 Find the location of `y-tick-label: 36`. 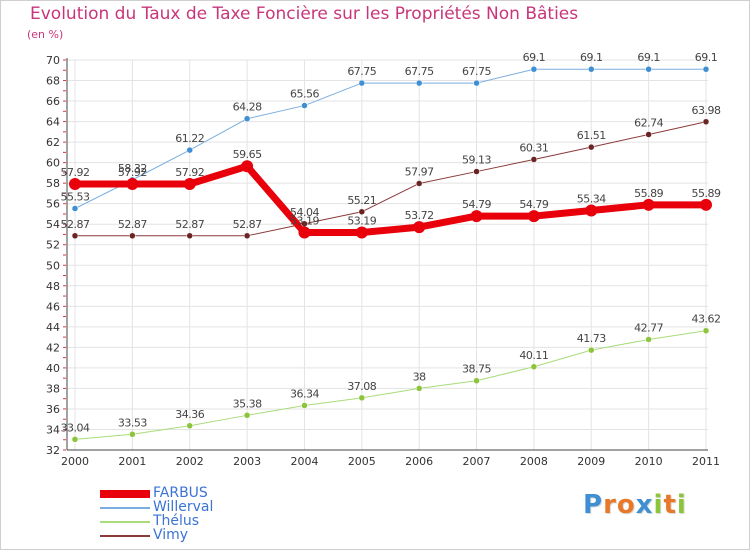

y-tick-label: 36 is located at coordinates (53, 409).